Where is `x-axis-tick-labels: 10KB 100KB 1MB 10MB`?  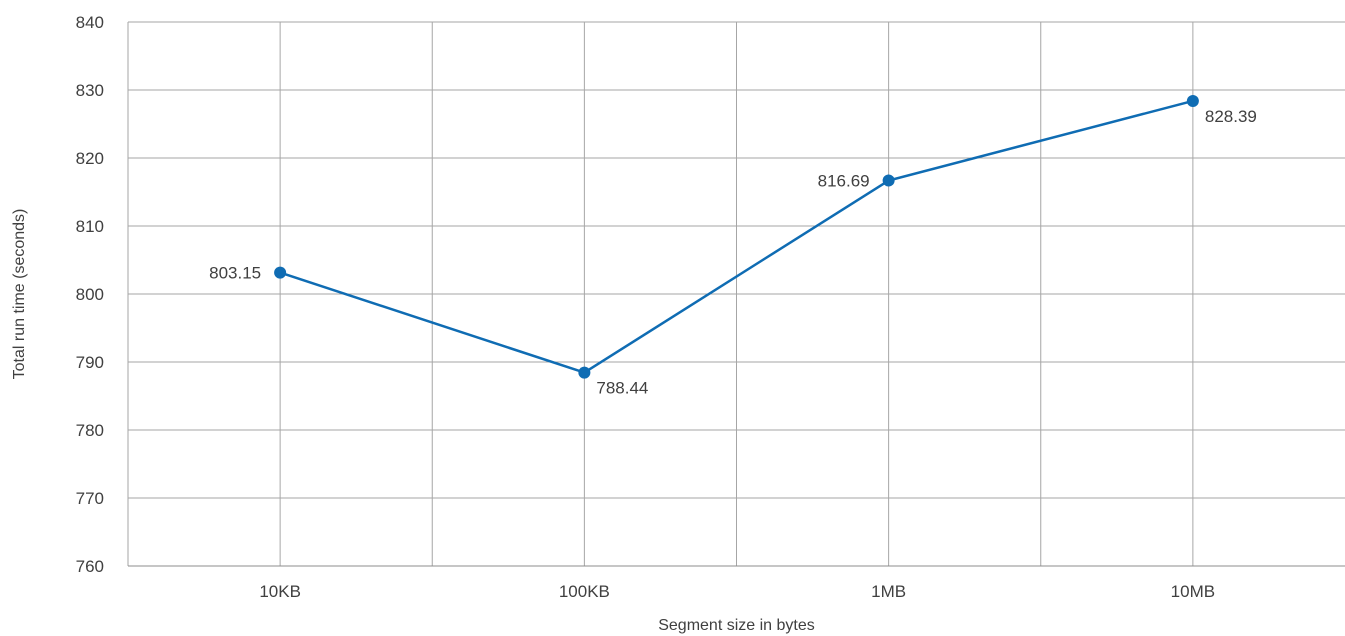 x-axis-tick-labels: 10KB 100KB 1MB 10MB is located at coordinates (737, 591).